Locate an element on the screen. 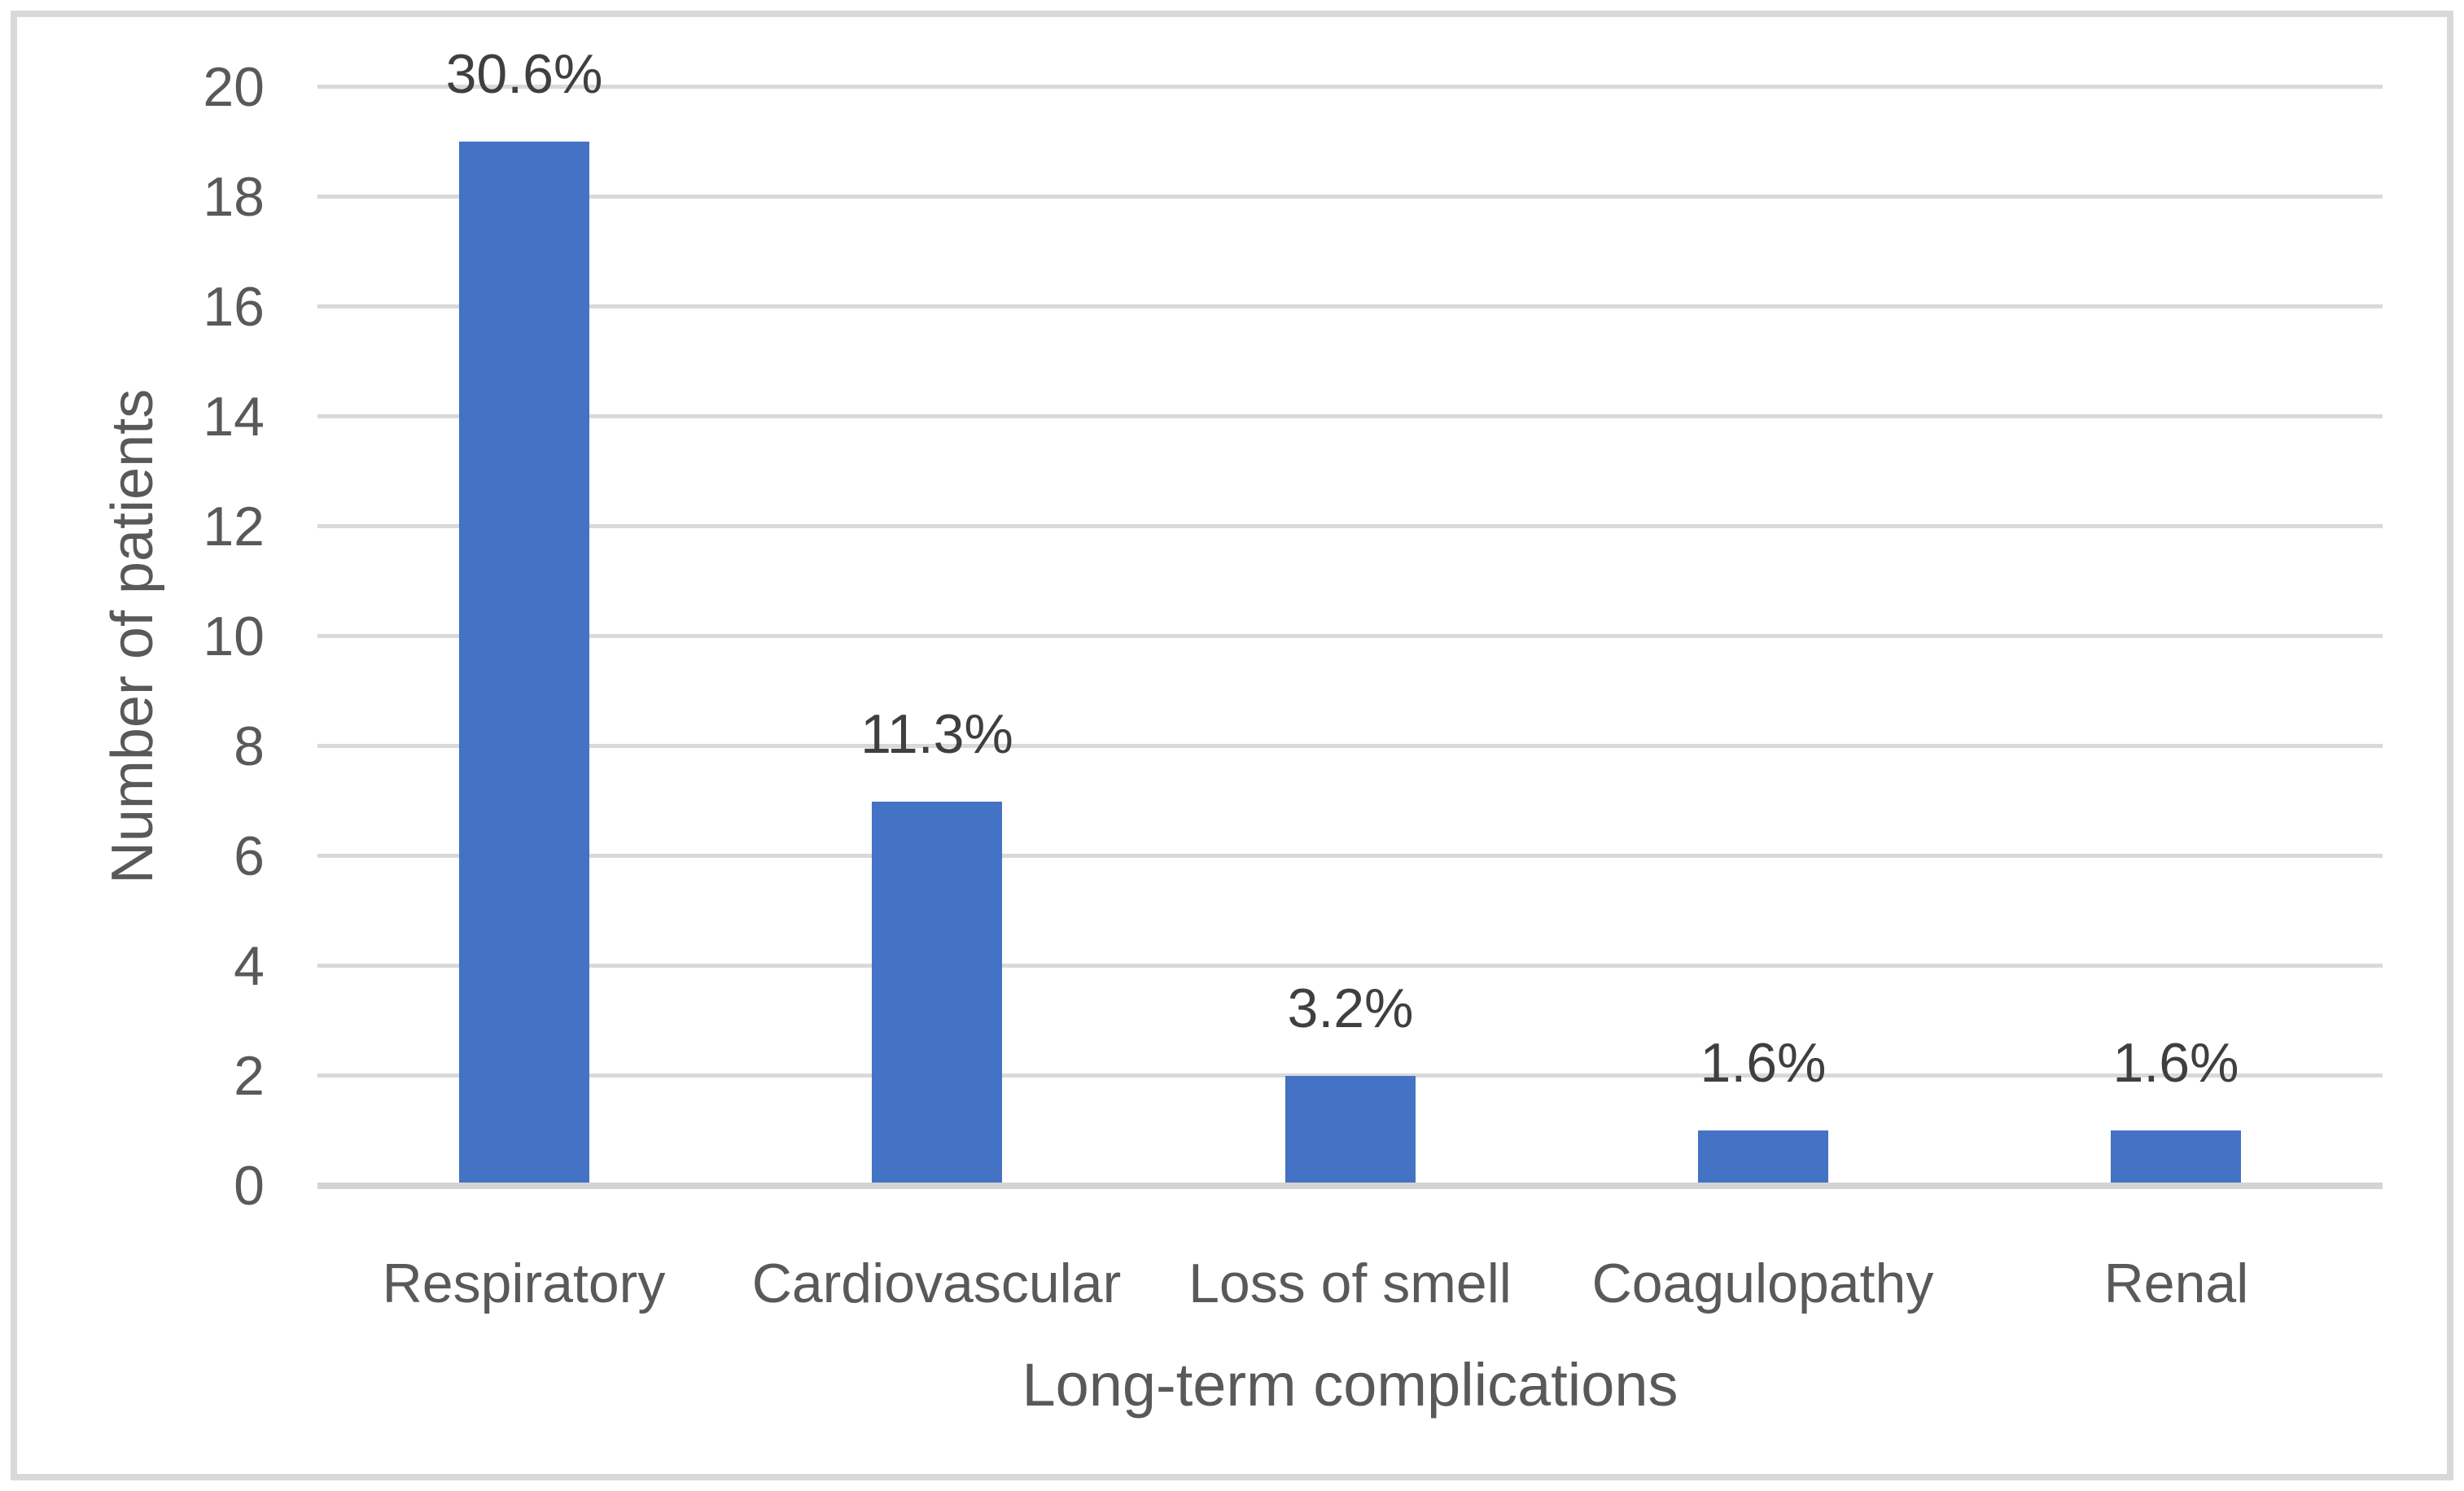 This screenshot has width=2464, height=1491. y-tick-label-2: 2 is located at coordinates (250, 1076).